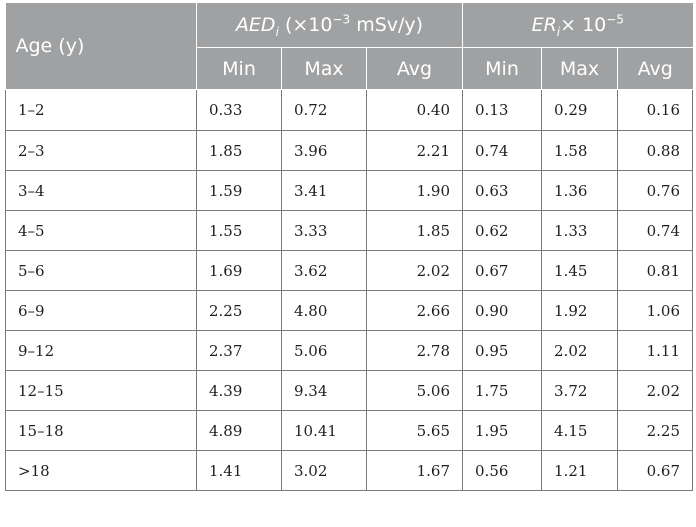 The width and height of the screenshot is (696, 527). Describe the element at coordinates (655, 350) in the screenshot. I see `er-avg-cell: 1.11` at that location.